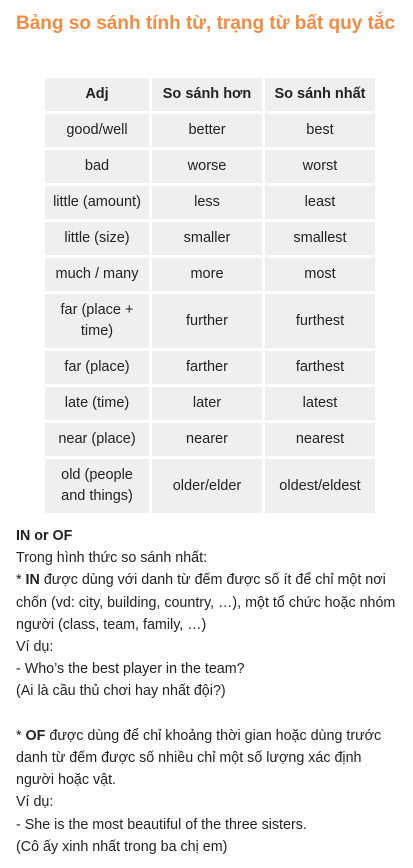 This screenshot has width=413, height=868. What do you see at coordinates (320, 321) in the screenshot?
I see `cell-superlative: furthest` at bounding box center [320, 321].